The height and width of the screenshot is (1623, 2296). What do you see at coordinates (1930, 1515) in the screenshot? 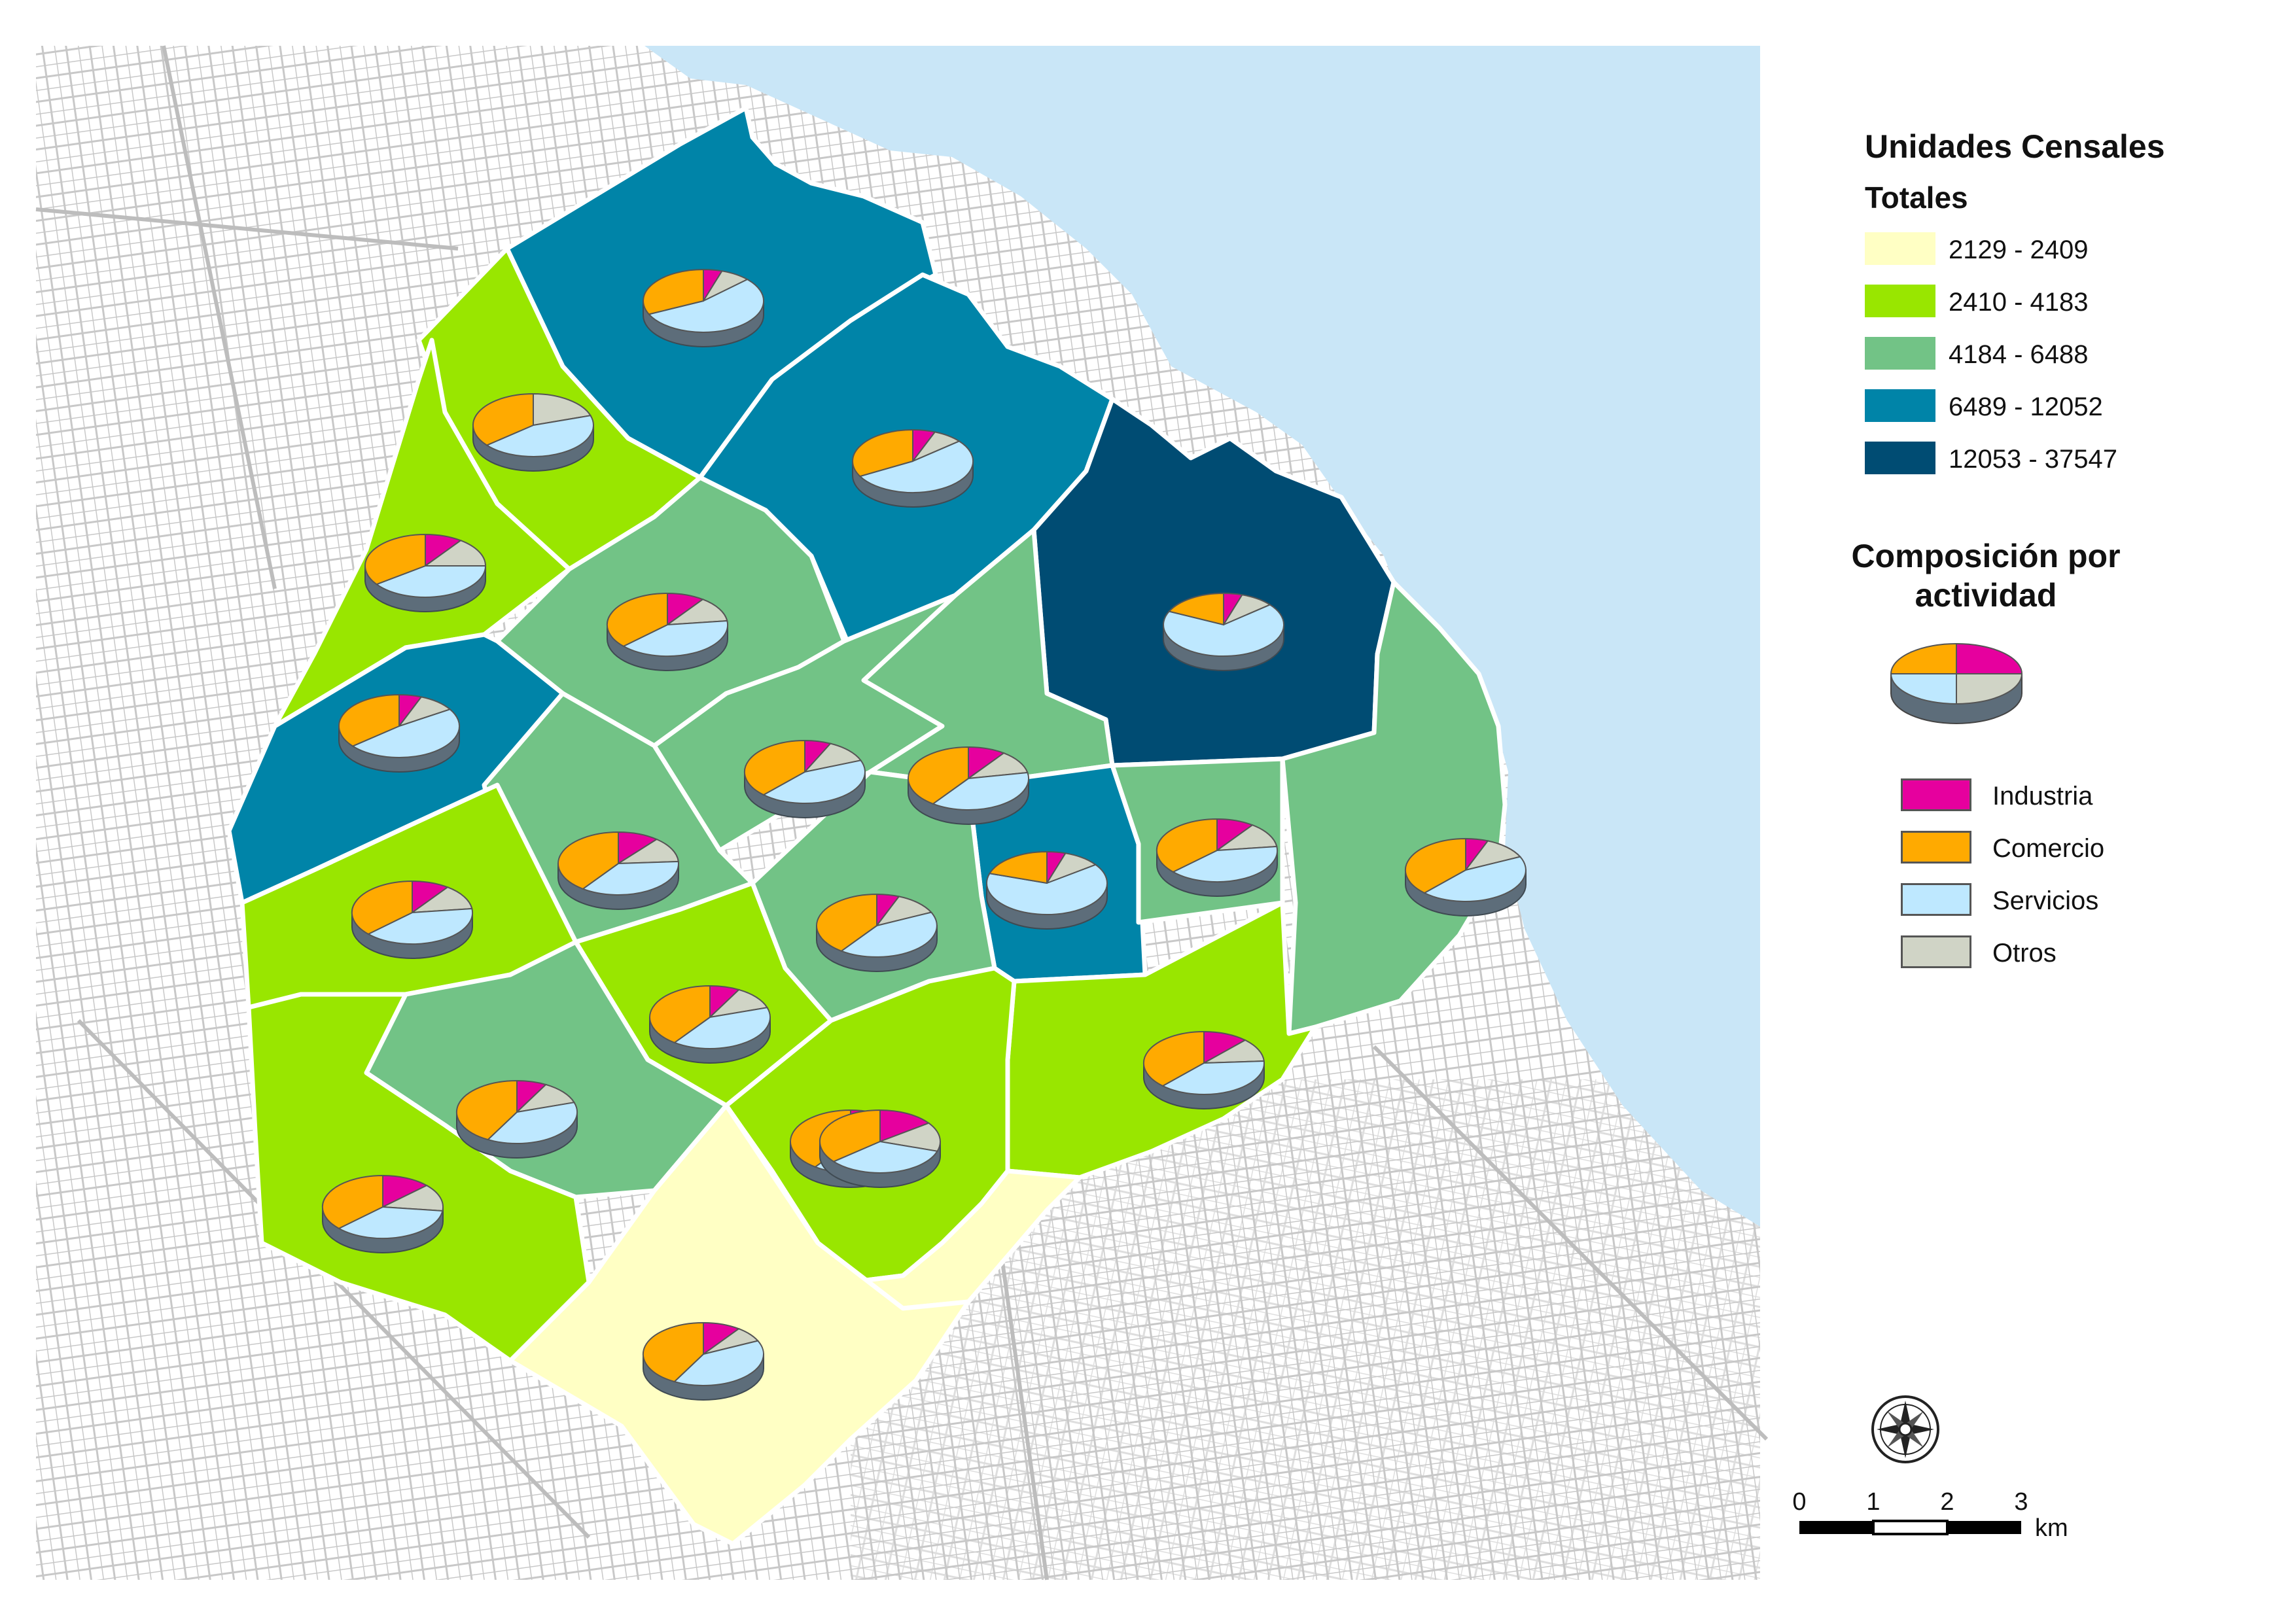
I see `scale-bar: 0 1 2 3 km` at bounding box center [1930, 1515].